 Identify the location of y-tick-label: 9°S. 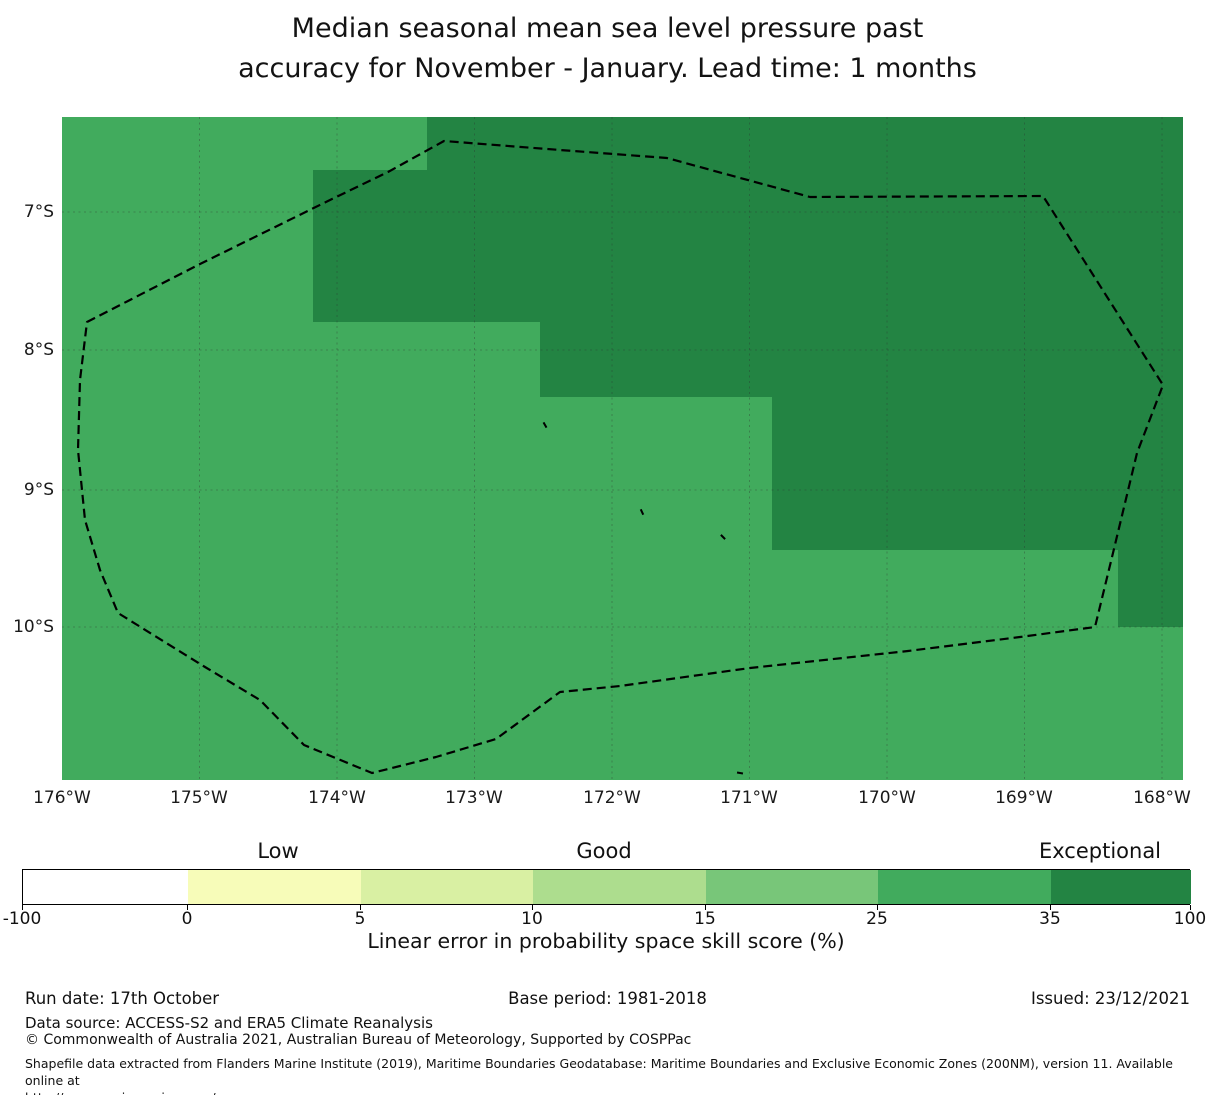
(38, 490).